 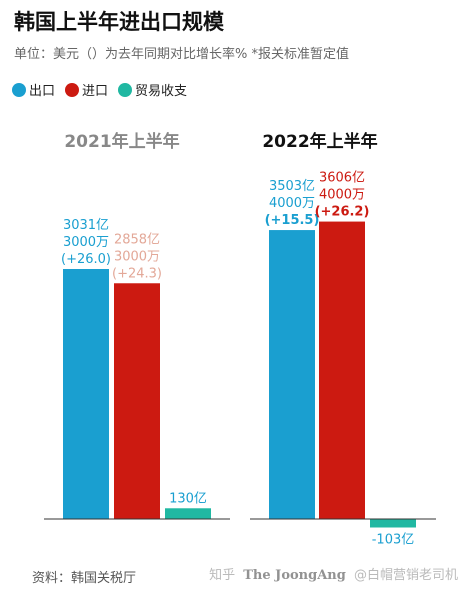 I want to click on data-label-1-0-1: 4000万, so click(x=292, y=203).